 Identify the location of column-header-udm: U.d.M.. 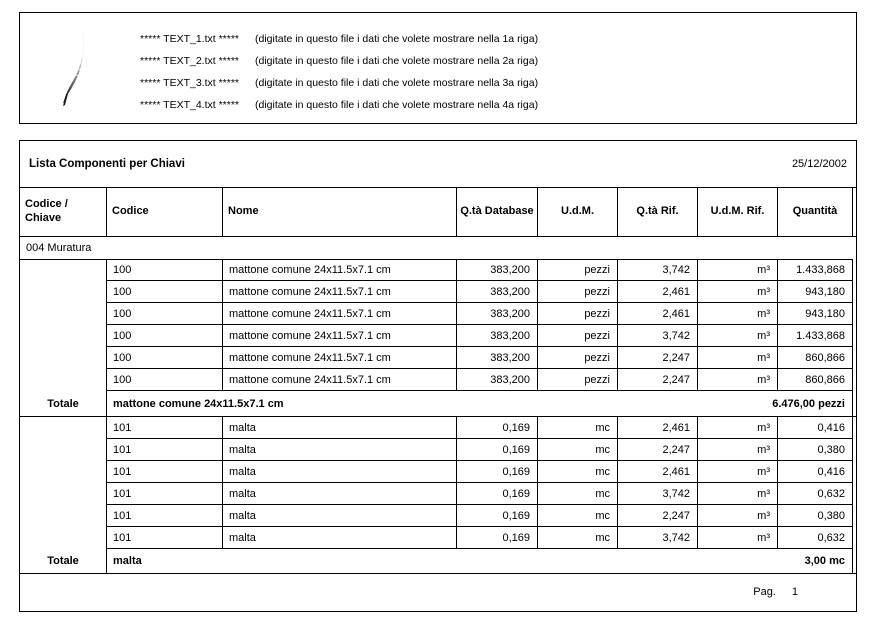
(577, 212).